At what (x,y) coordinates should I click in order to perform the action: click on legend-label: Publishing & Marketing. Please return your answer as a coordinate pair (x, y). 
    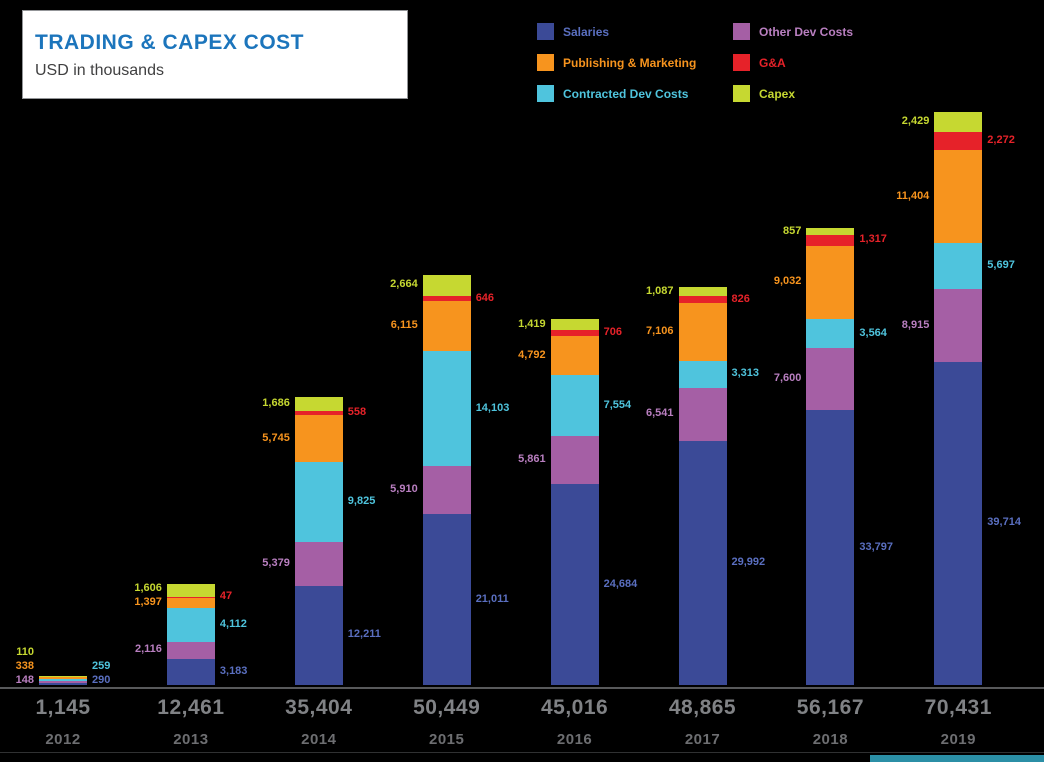
    Looking at the image, I should click on (630, 62).